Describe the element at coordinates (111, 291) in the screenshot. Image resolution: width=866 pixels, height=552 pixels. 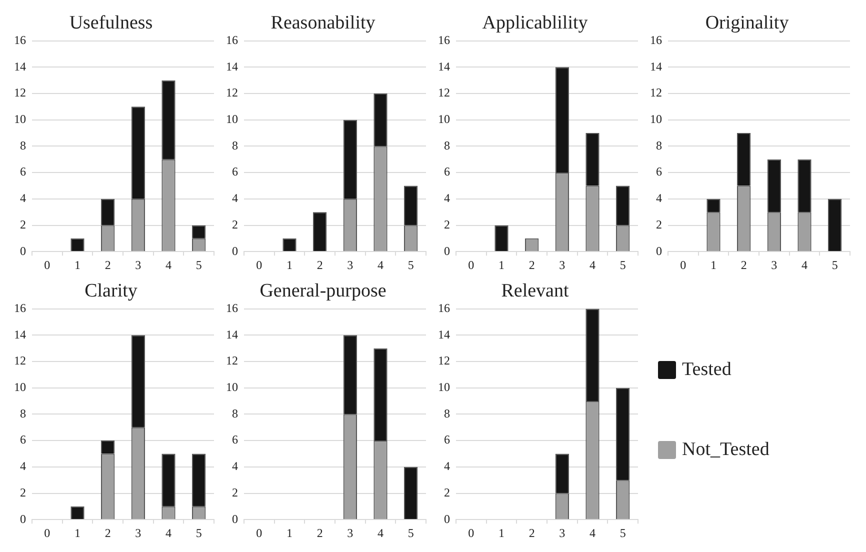
I see `chart-title: Clarity` at that location.